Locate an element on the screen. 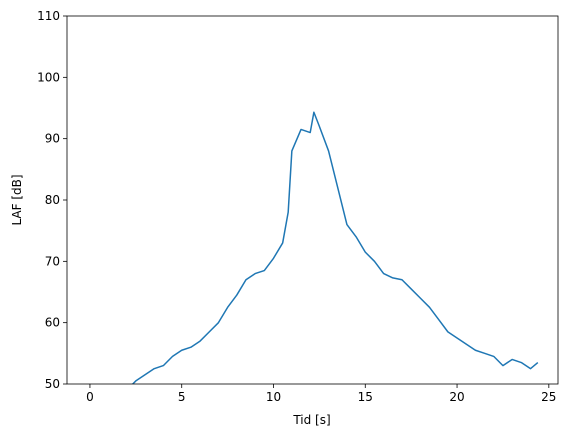  y-tick-label: 50 is located at coordinates (52, 384).